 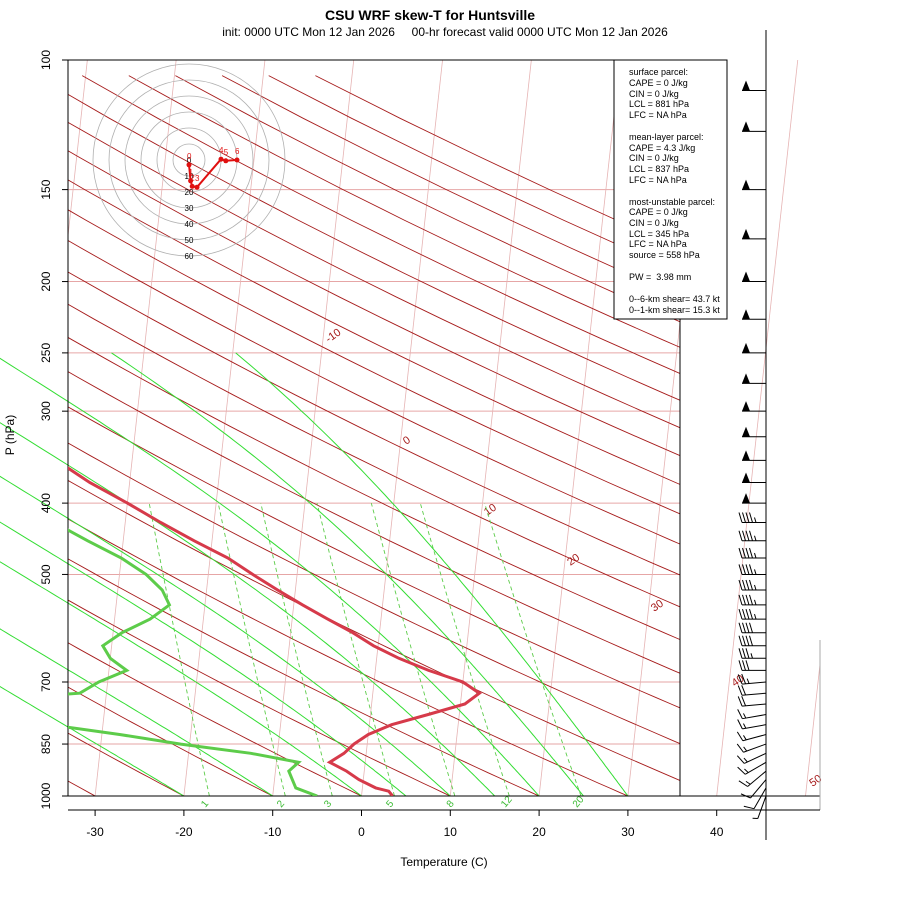 I want to click on isotherm-label: 10, so click(x=490, y=510).